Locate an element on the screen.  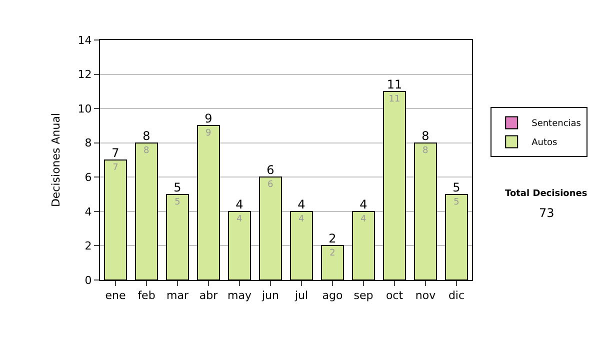
data-label: 9 is located at coordinates (209, 133).